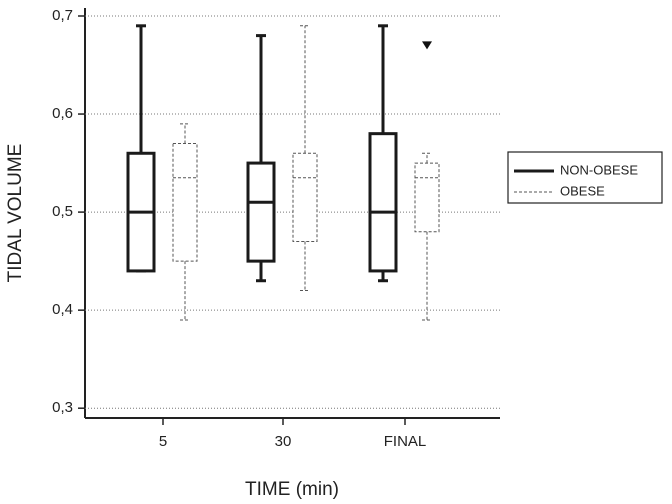 The image size is (672, 504). I want to click on y-tick-label: 0,7, so click(62, 15).